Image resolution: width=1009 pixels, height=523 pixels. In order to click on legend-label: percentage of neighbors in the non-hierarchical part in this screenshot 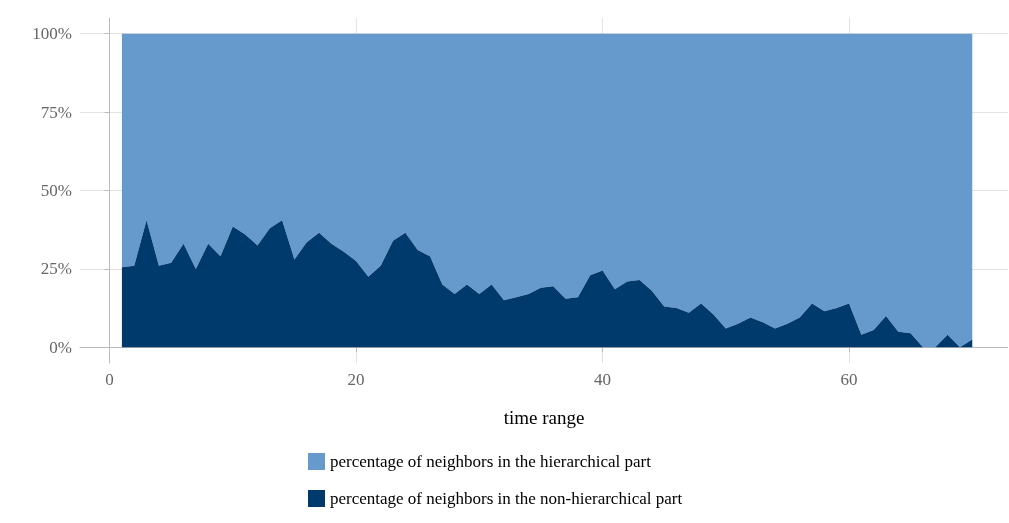, I will do `click(506, 498)`.